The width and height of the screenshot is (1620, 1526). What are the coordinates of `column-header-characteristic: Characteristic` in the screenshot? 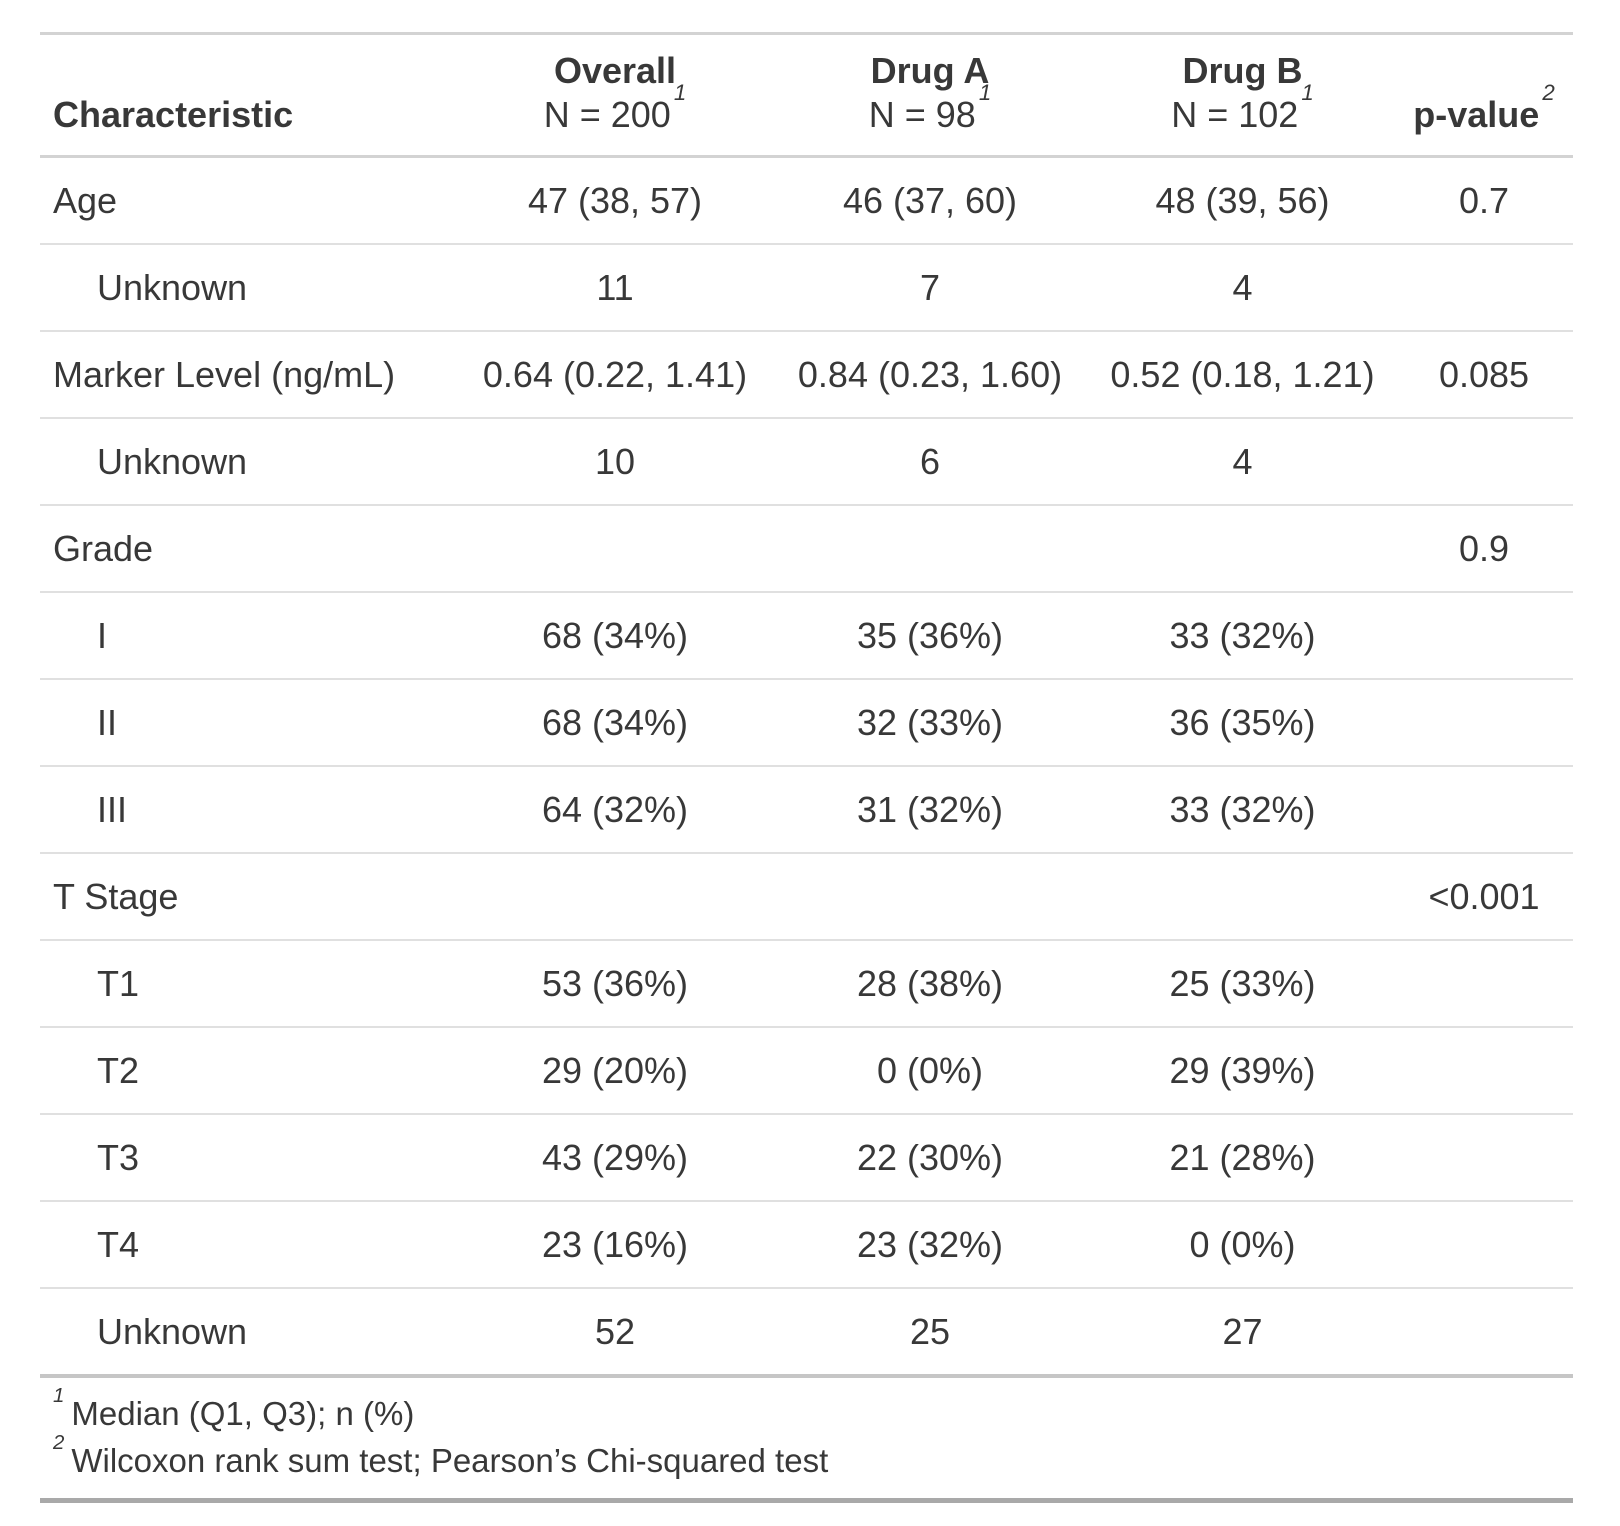 It's located at (250, 95).